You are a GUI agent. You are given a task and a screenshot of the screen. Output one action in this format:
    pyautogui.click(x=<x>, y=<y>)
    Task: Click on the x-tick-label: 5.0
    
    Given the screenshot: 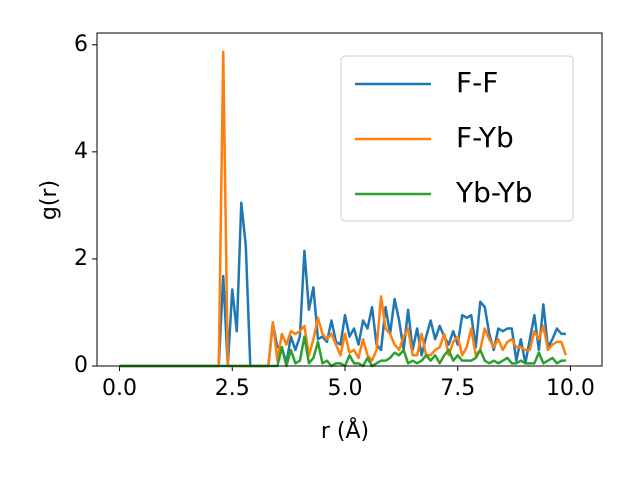 What is the action you would take?
    pyautogui.click(x=344, y=388)
    